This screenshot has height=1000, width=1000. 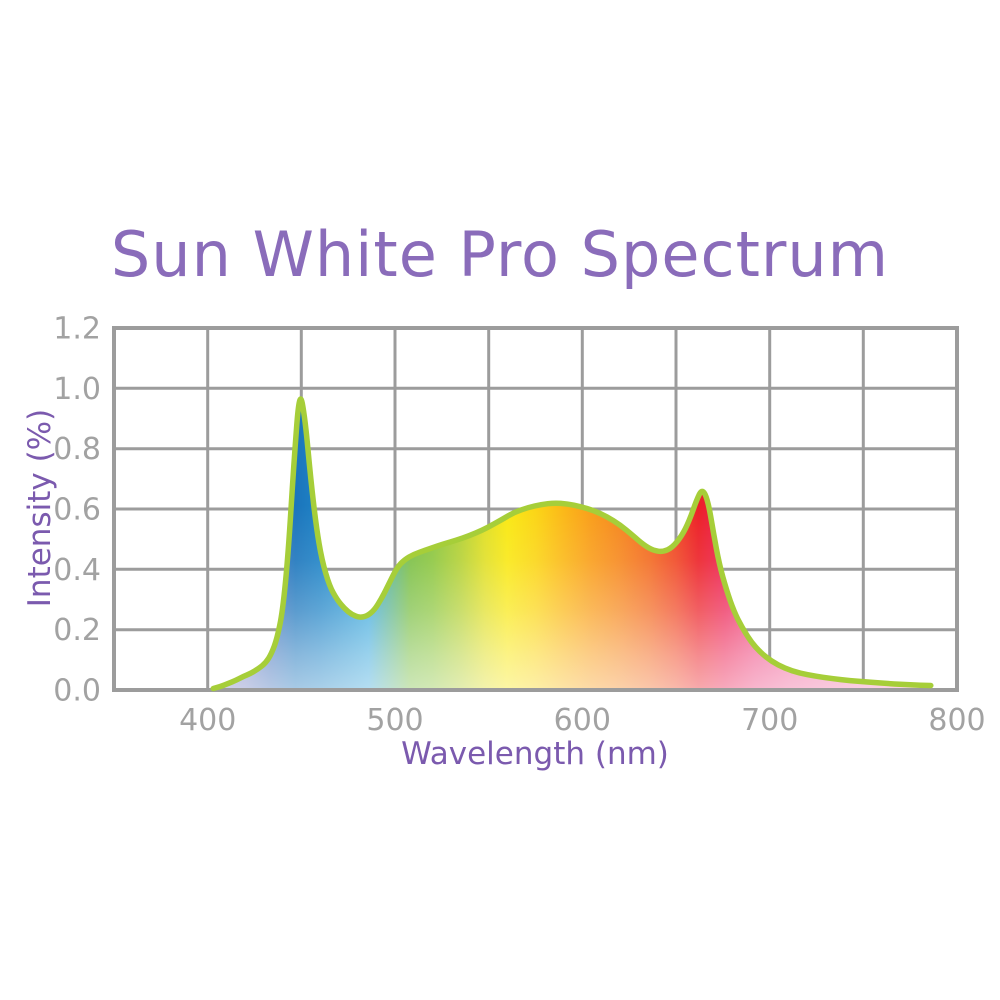 I want to click on y-tick-label: 0.0, so click(x=77, y=691).